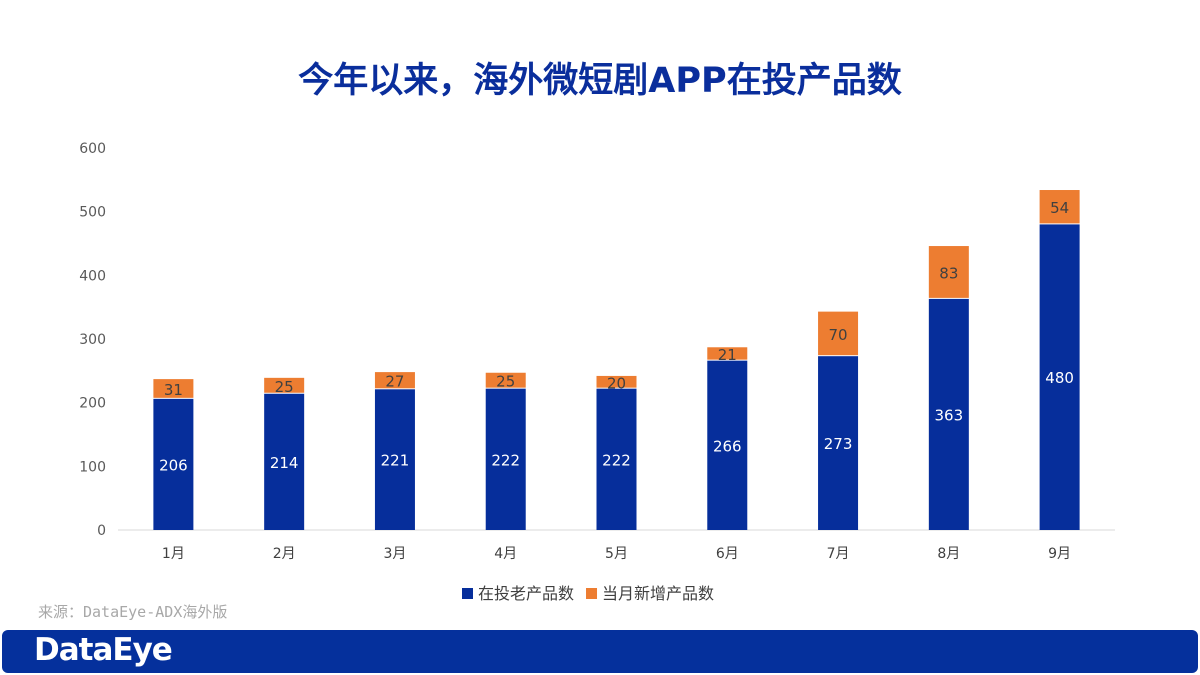 The width and height of the screenshot is (1200, 675). I want to click on data-label-new: 27, so click(394, 382).